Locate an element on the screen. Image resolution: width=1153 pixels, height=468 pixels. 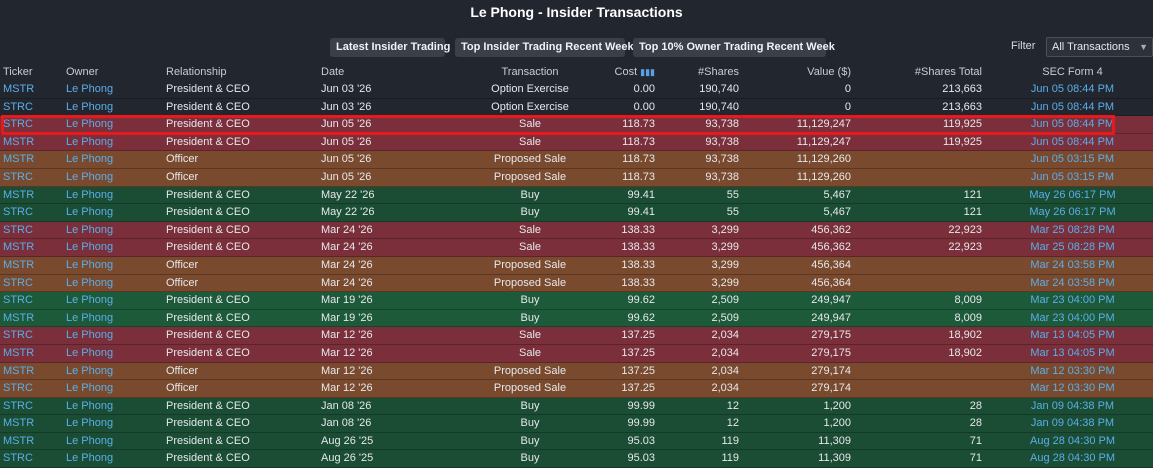
column-header-owner: Owner is located at coordinates (82, 72).